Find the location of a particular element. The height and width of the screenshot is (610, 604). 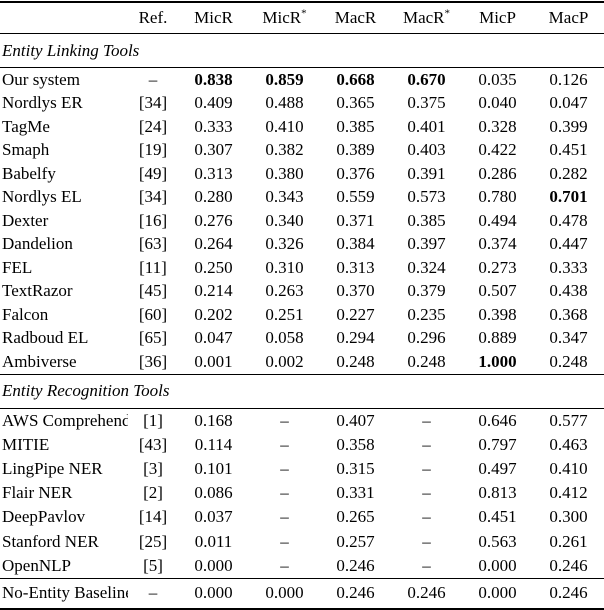

value-cell: 0.313 is located at coordinates (213, 173).